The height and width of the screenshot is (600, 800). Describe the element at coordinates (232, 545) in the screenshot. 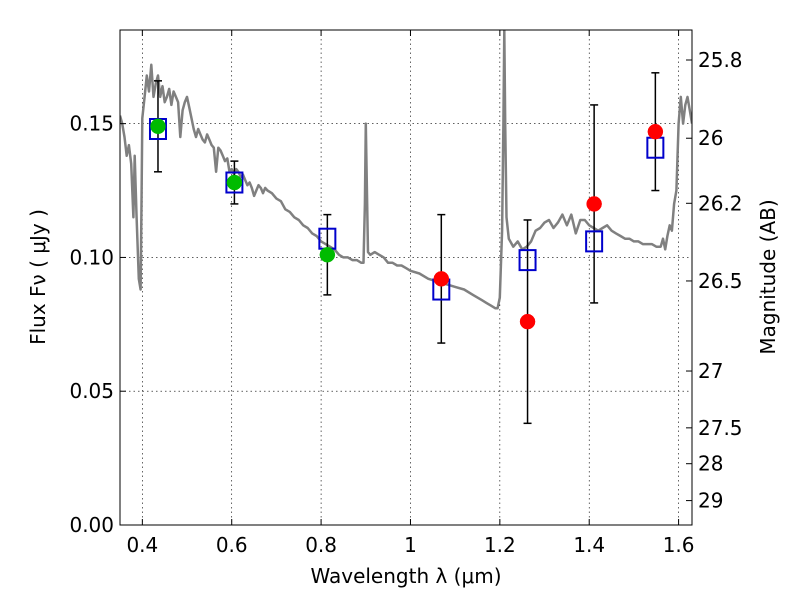

I see `x-tick-label: 0.6` at that location.